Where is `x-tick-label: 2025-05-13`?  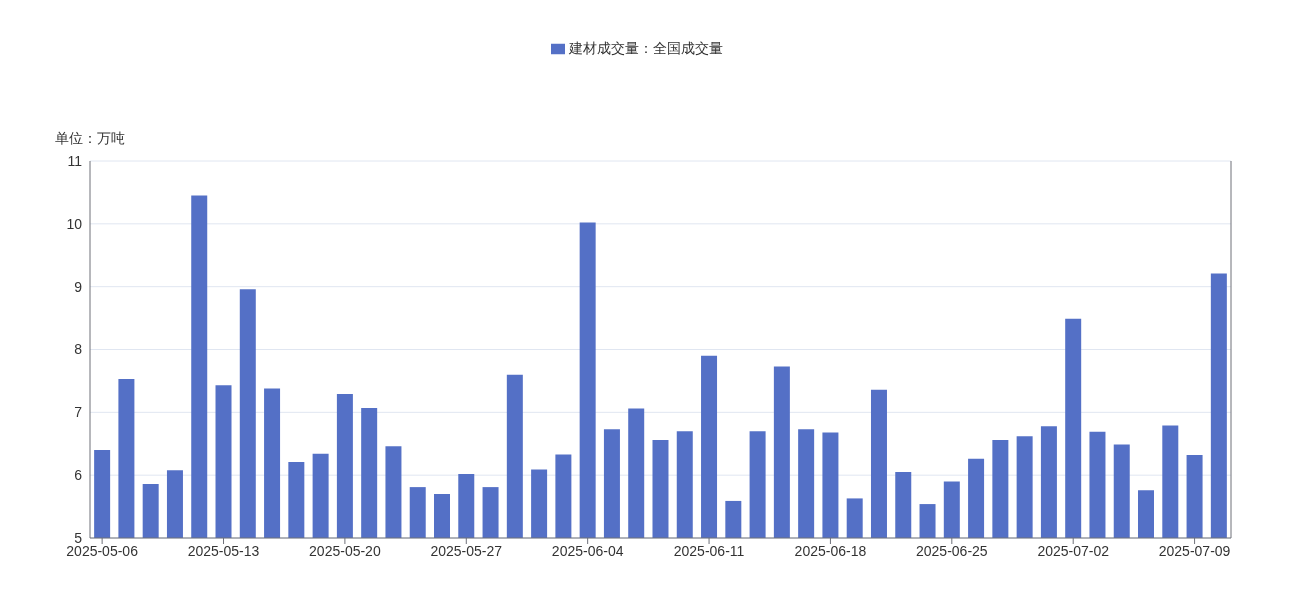 x-tick-label: 2025-05-13 is located at coordinates (223, 550).